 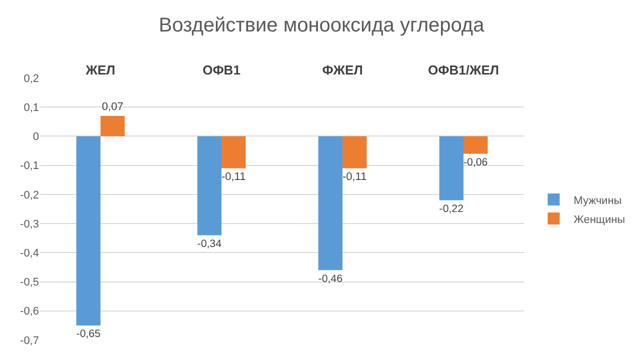 What do you see at coordinates (600, 220) in the screenshot?
I see `legend-label: Женщины` at bounding box center [600, 220].